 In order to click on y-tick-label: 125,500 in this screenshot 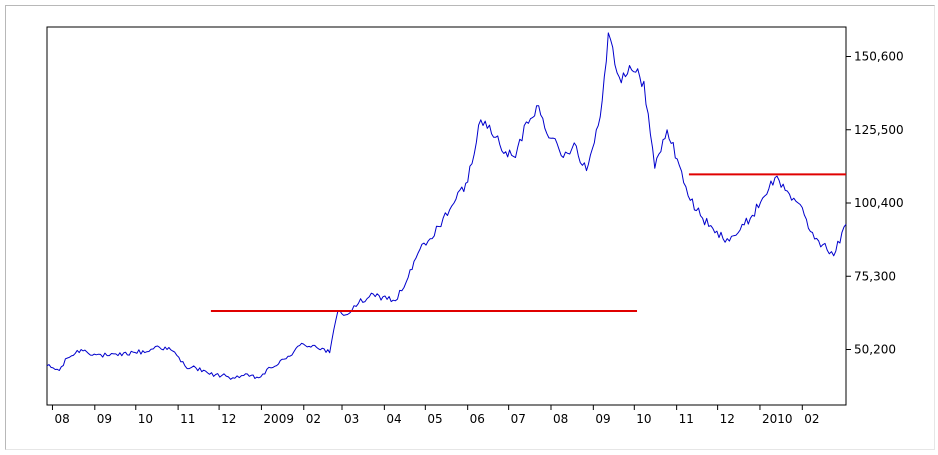, I will do `click(879, 130)`.